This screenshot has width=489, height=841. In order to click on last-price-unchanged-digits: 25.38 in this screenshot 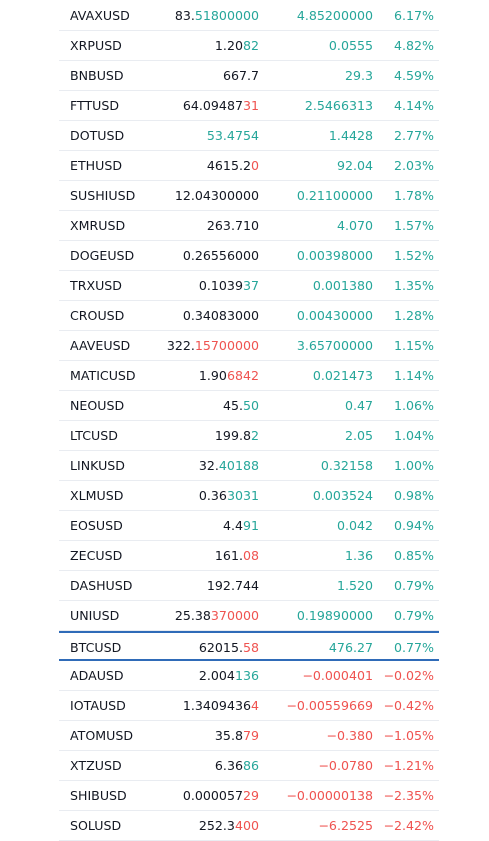, I will do `click(192, 615)`.